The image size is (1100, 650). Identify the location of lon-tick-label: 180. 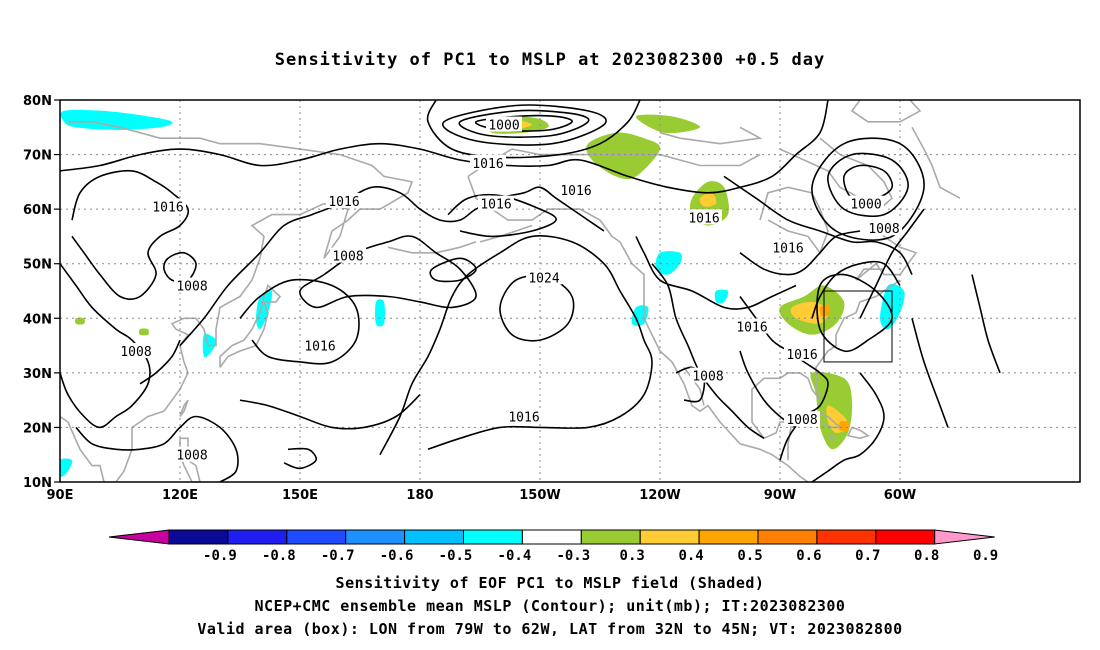
(419, 495).